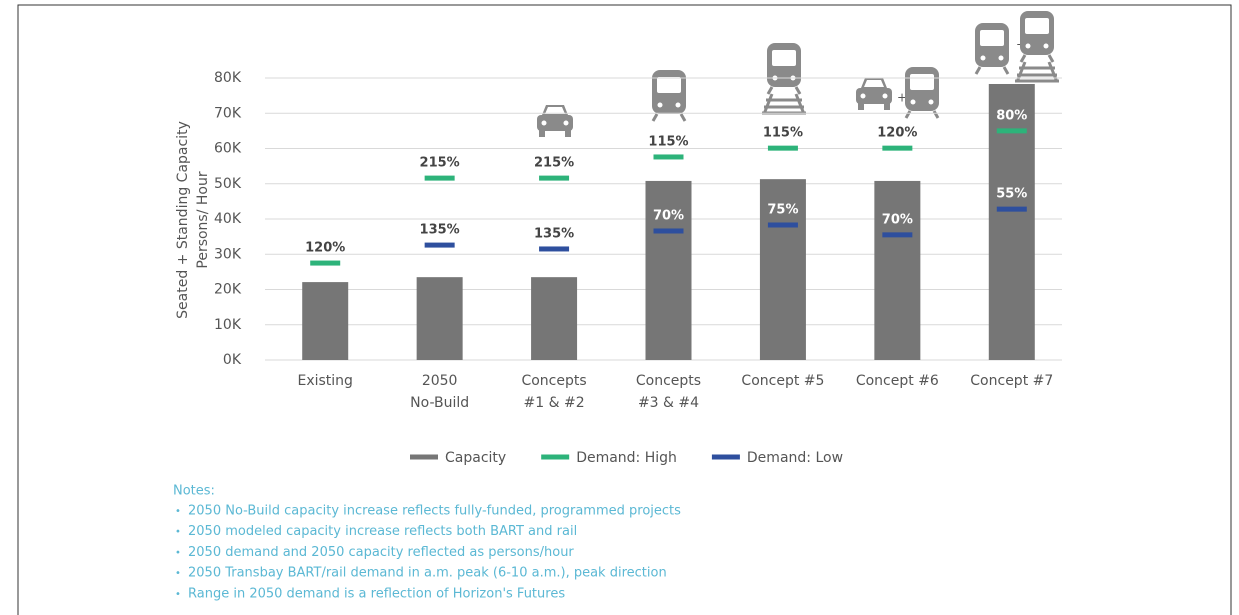 Image resolution: width=1239 pixels, height=615 pixels. Describe the element at coordinates (183, 220) in the screenshot. I see `y-axis-label: Seated + Standing Capacity` at that location.